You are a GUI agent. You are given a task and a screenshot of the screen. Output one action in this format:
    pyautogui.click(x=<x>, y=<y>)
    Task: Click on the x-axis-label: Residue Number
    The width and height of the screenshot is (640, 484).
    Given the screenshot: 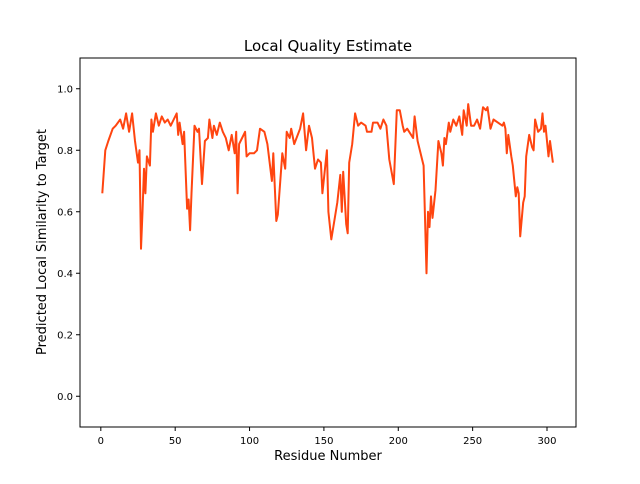 What is the action you would take?
    pyautogui.click(x=328, y=456)
    